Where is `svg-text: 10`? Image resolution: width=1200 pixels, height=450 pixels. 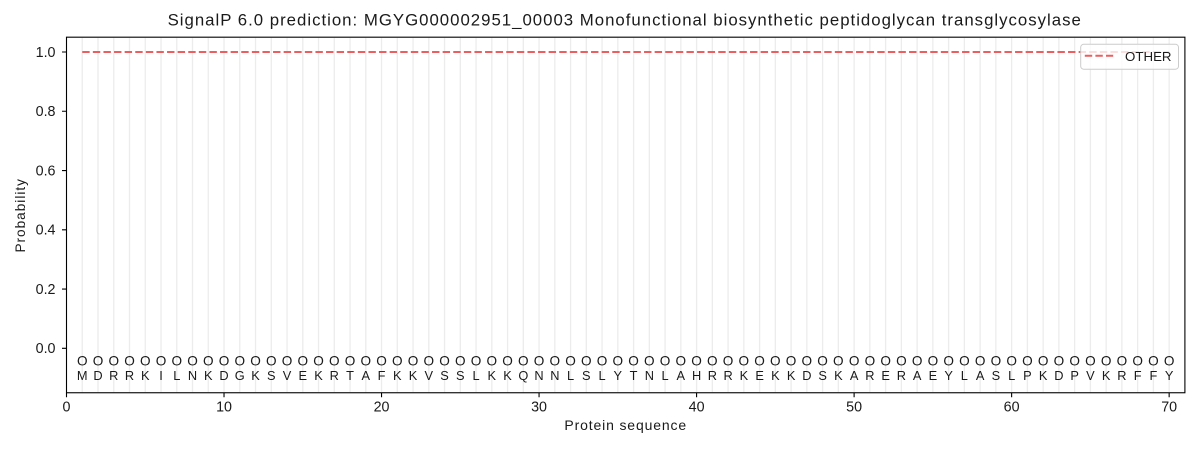
svg-text: 10 is located at coordinates (224, 408).